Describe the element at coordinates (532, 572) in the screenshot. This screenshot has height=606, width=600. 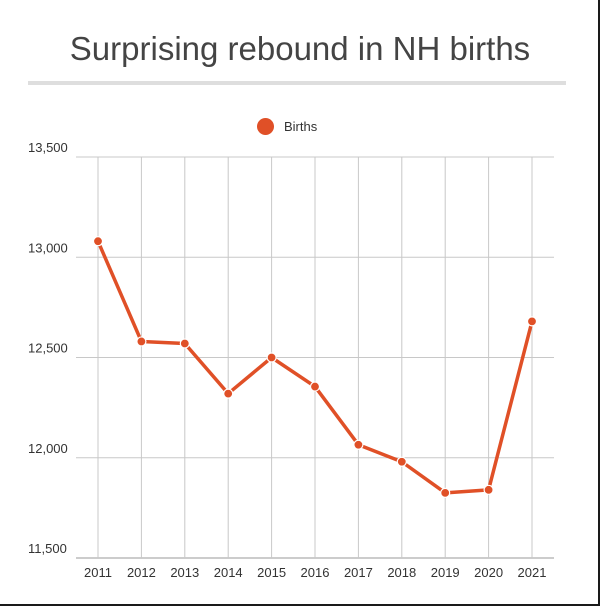
I see `x-tick-label: 2021` at that location.